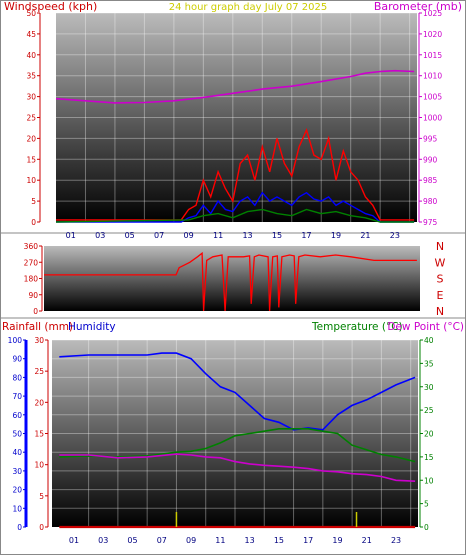 This screenshot has width=466, height=559. I want to click on humidity-line, so click(237, 391).